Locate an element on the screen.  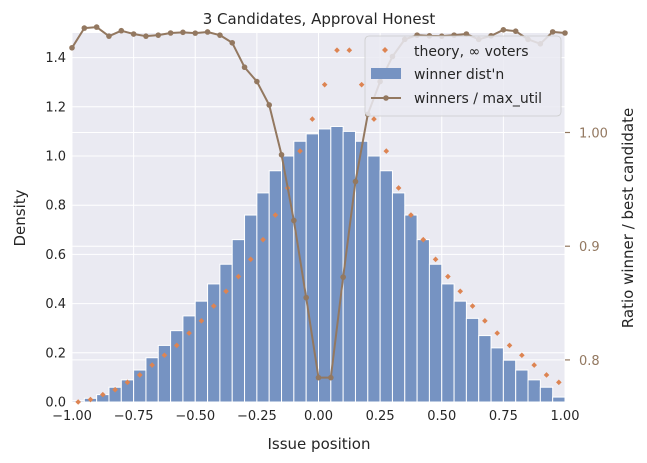
y2-tick-label: 0.9 is located at coordinates (589, 247).